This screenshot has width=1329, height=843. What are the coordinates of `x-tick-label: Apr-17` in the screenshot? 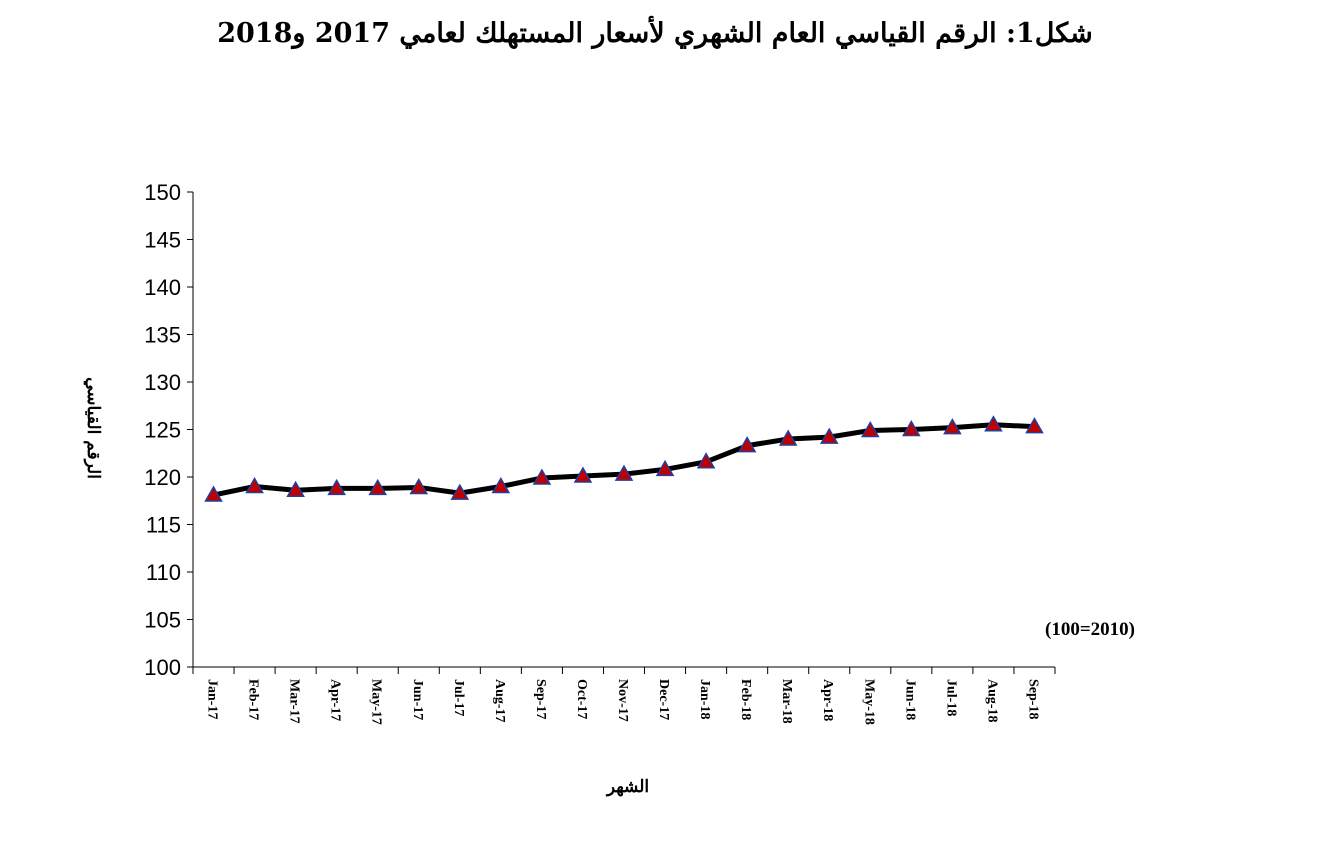 It's located at (335, 700).